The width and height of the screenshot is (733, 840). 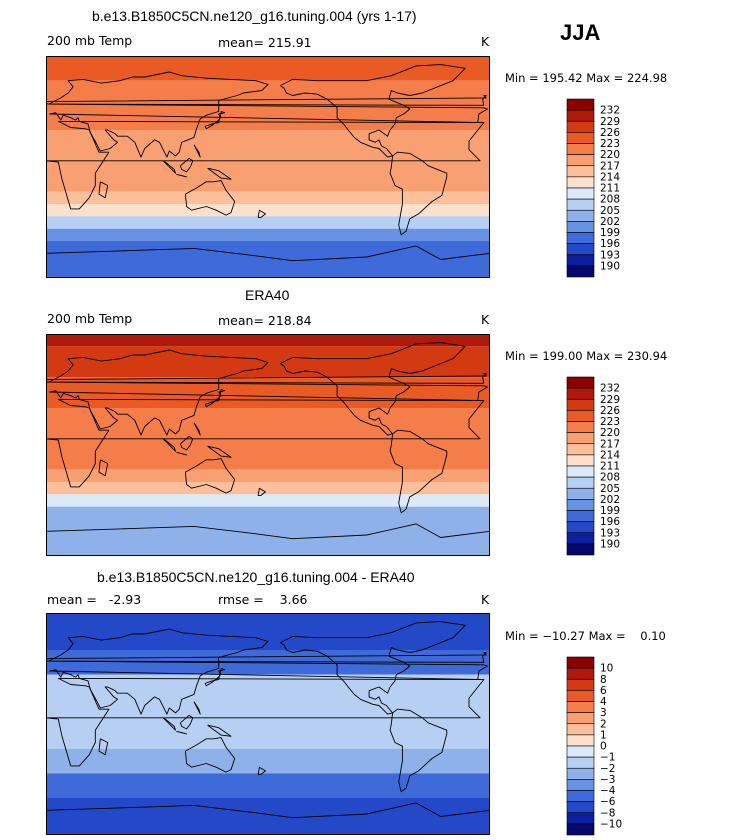 I want to click on colorbar-tick-label: 229, so click(x=610, y=122).